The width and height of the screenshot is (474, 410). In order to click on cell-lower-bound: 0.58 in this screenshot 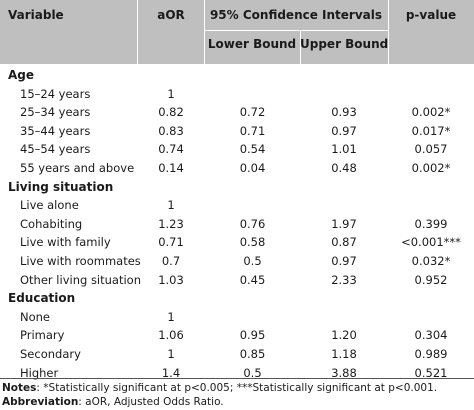, I will do `click(252, 242)`.